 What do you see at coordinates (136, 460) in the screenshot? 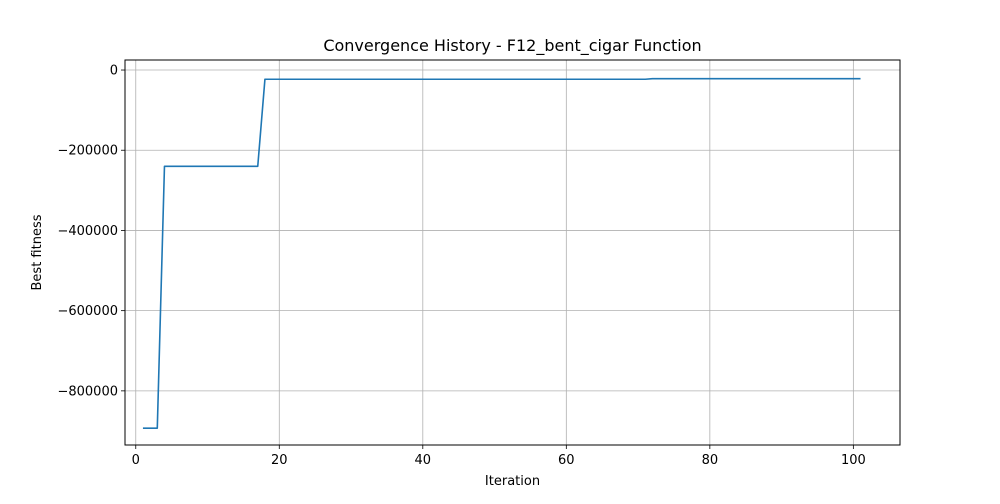
I see `x-tick-label: 0` at bounding box center [136, 460].